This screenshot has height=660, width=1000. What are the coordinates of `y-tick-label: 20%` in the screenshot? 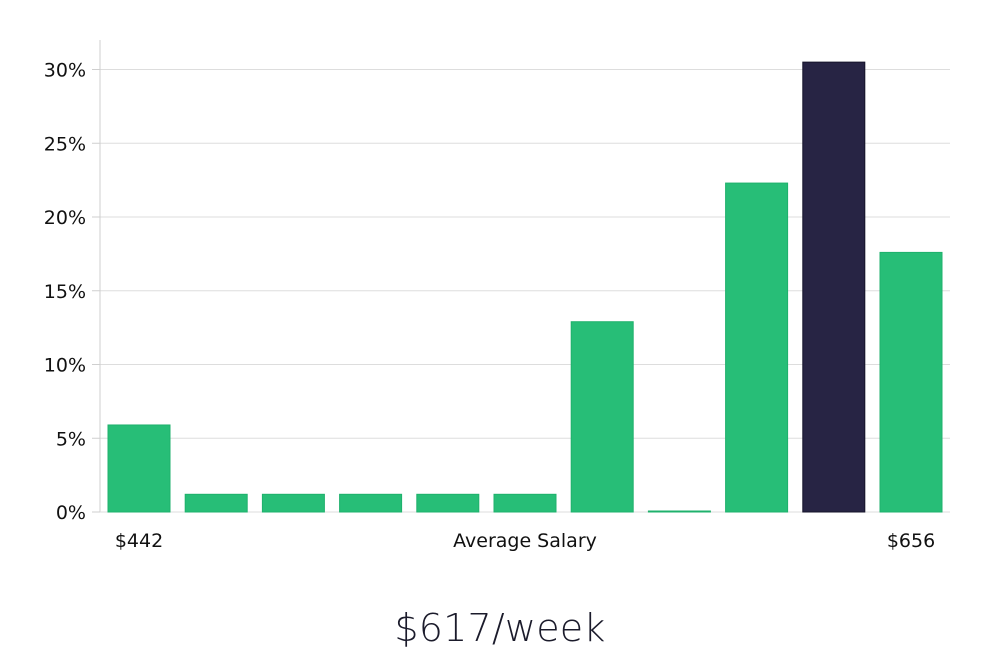 It's located at (65, 218).